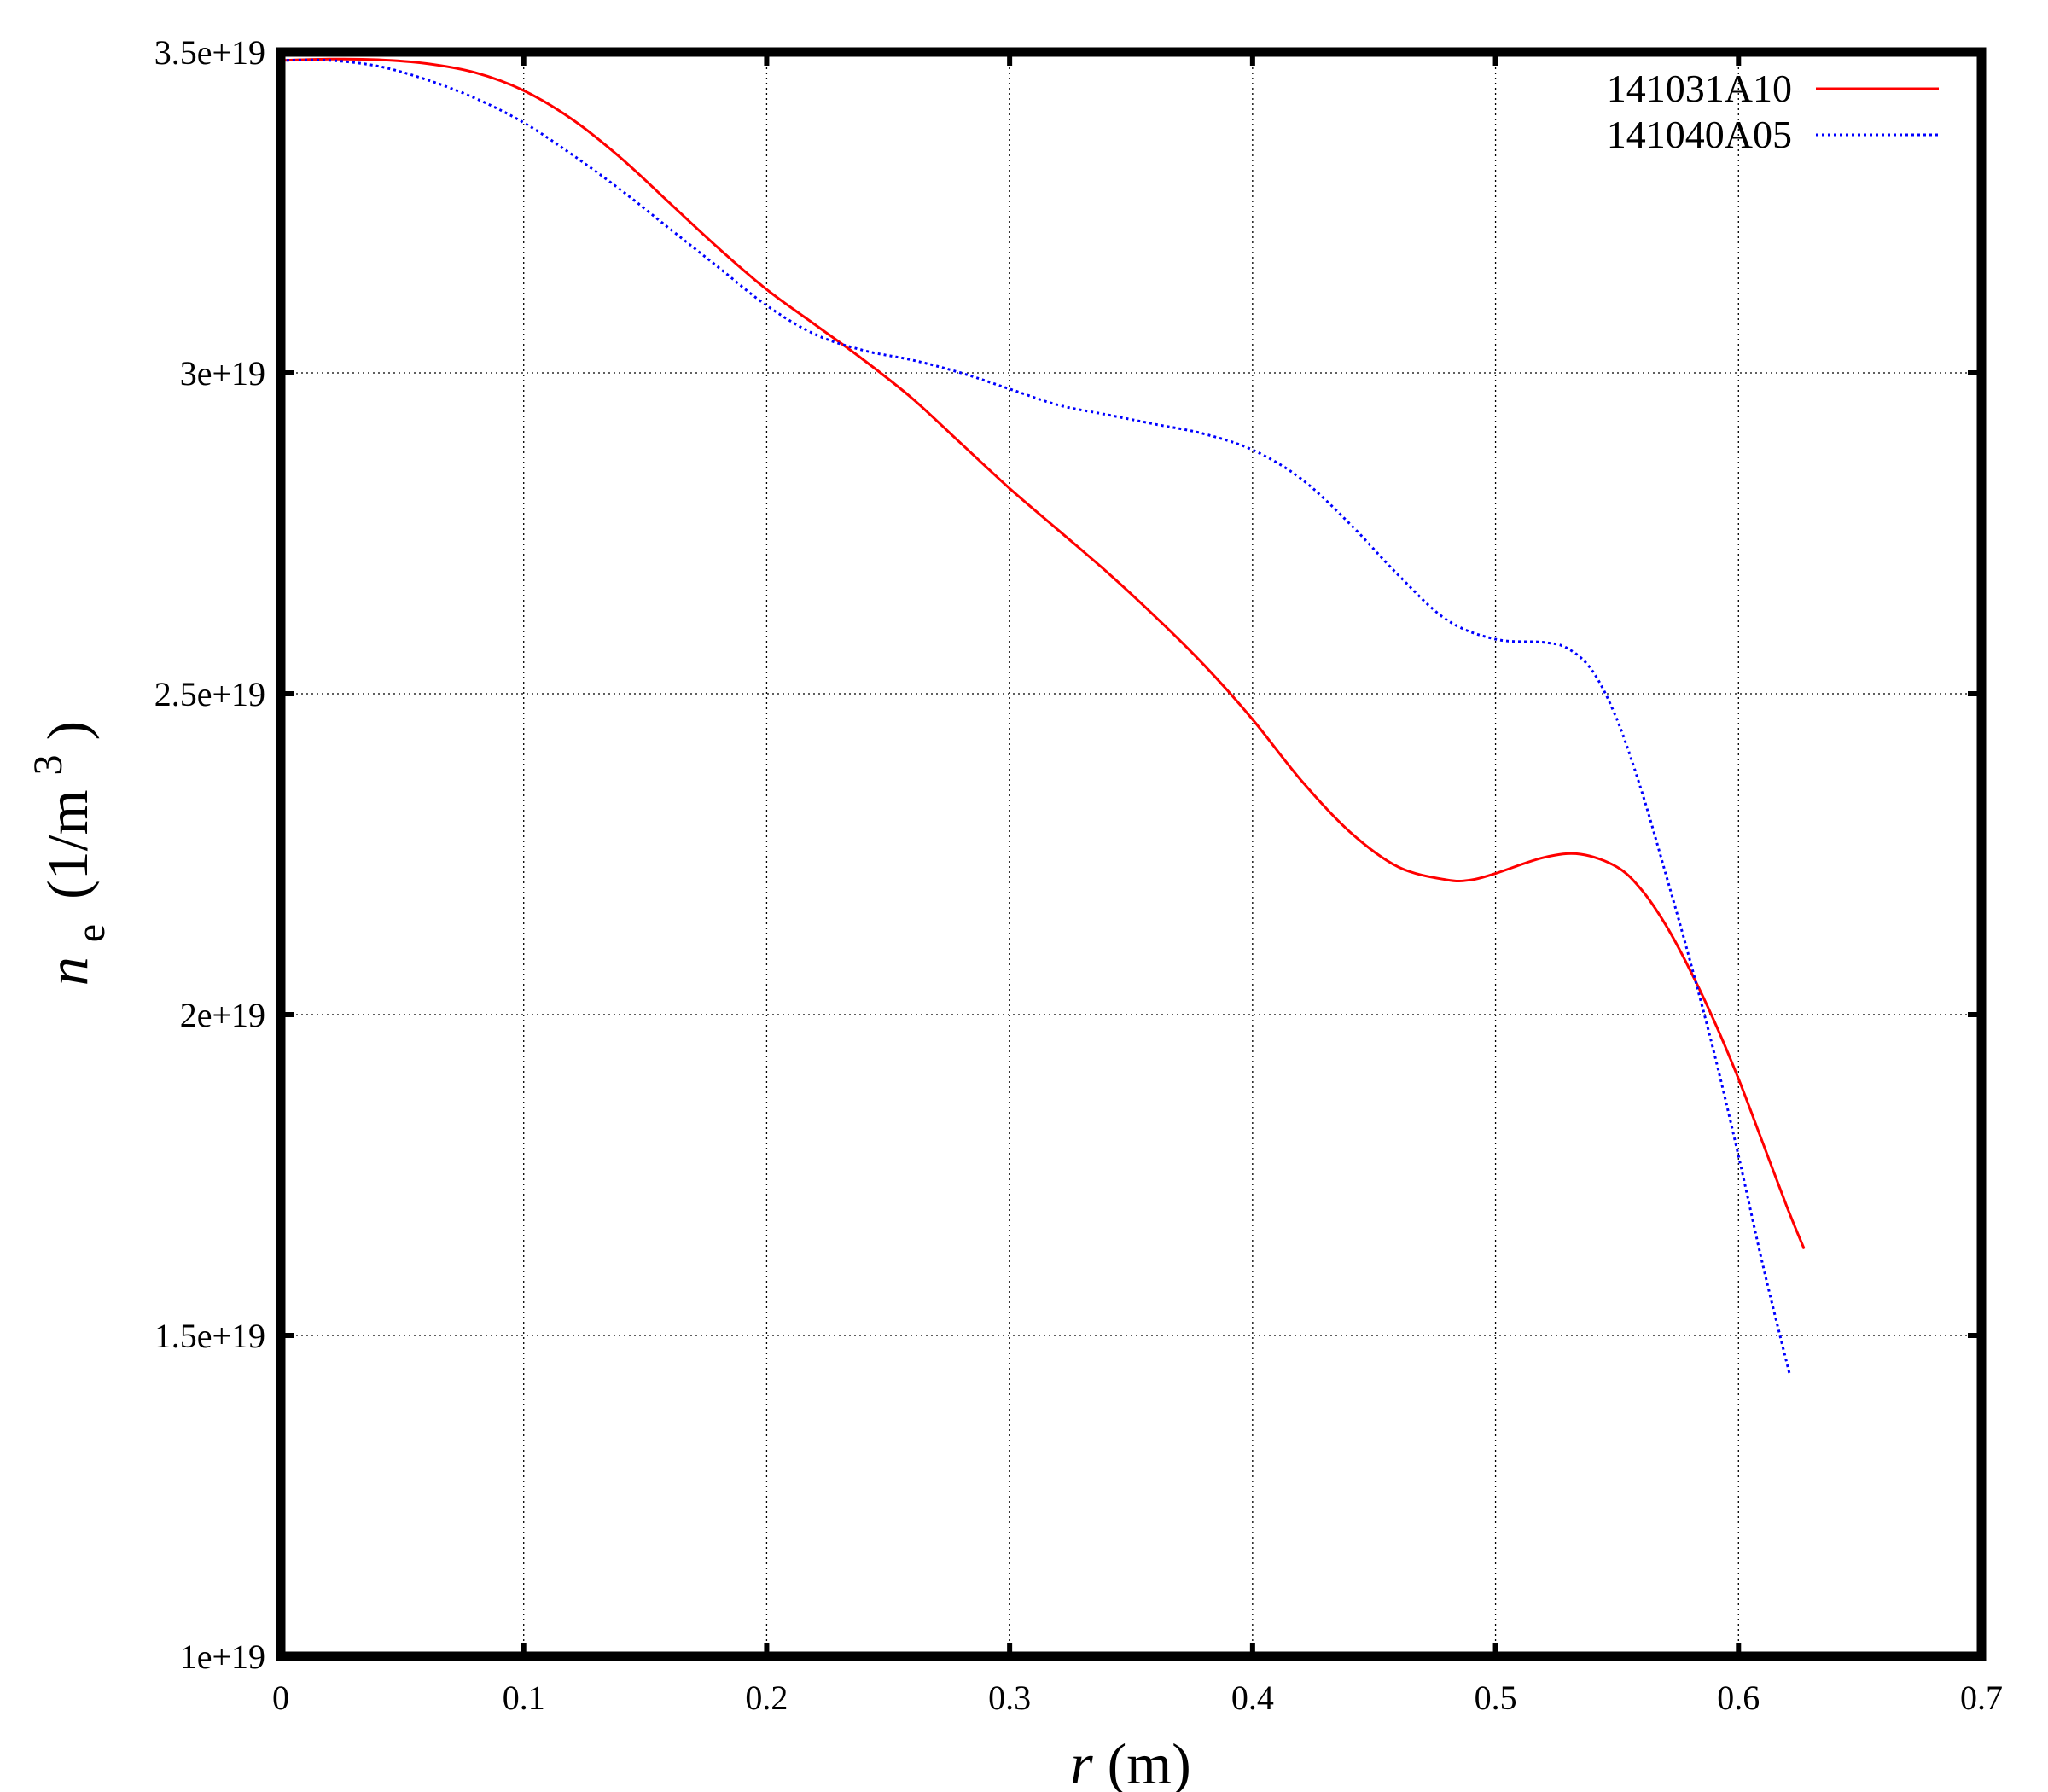  I want to click on x-tick-label: 0.1, so click(524, 1698).